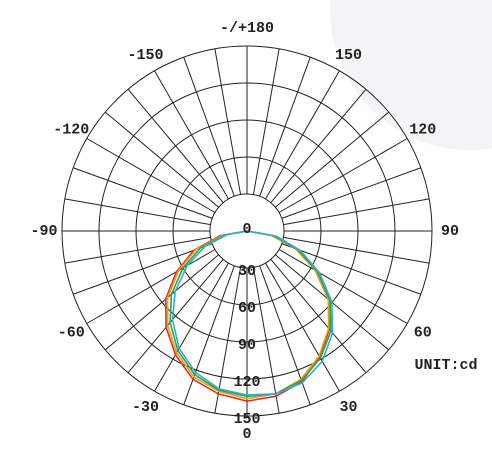  I want to click on angle-tick-label: -30, so click(145, 407).